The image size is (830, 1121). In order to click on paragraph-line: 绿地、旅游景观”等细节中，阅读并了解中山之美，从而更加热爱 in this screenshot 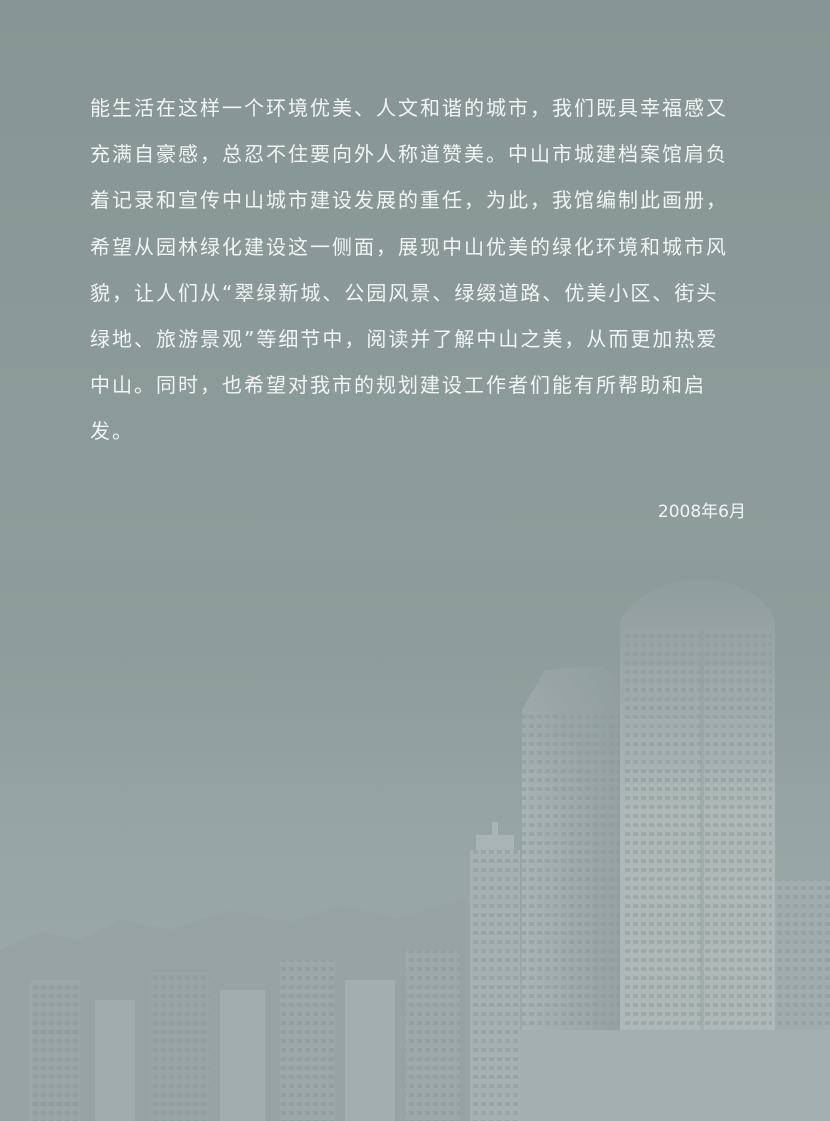, I will do `click(404, 338)`.